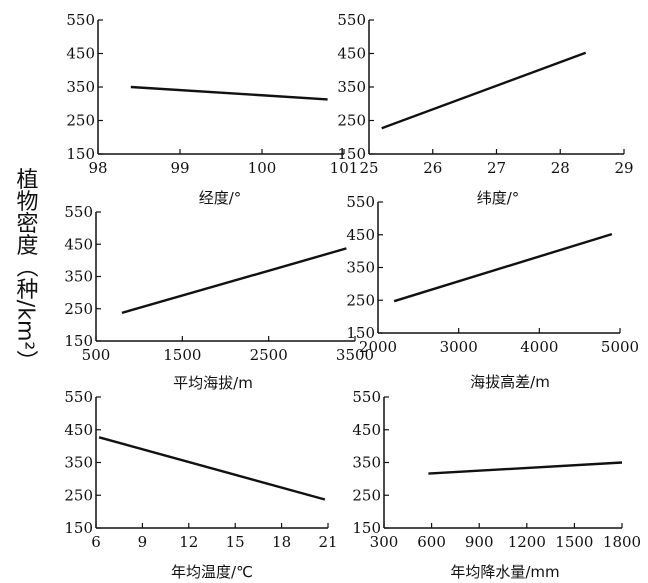 This screenshot has width=648, height=583. I want to click on x-tick-label: 99, so click(179, 168).